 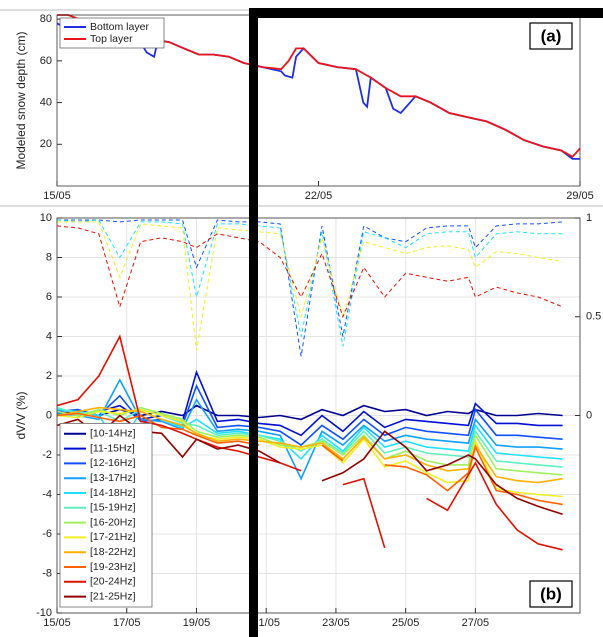 I want to click on y-tick-label: 20, so click(x=46, y=144).